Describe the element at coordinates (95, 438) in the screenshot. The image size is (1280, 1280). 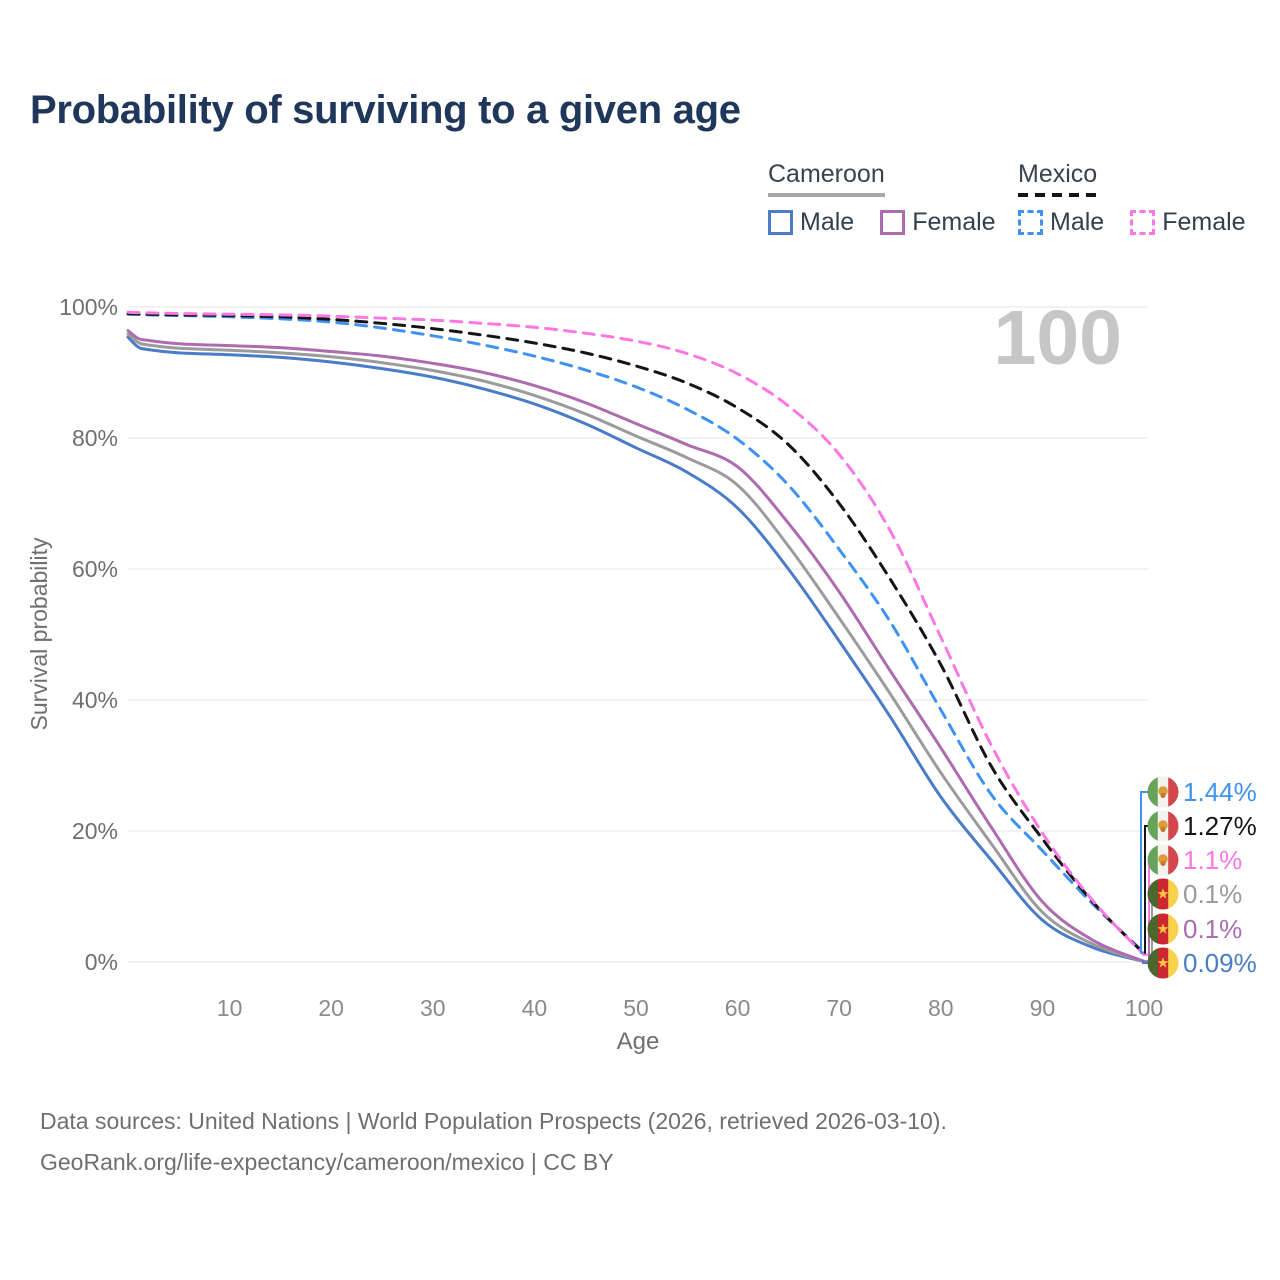
I see `y-tick-label: 80%` at that location.